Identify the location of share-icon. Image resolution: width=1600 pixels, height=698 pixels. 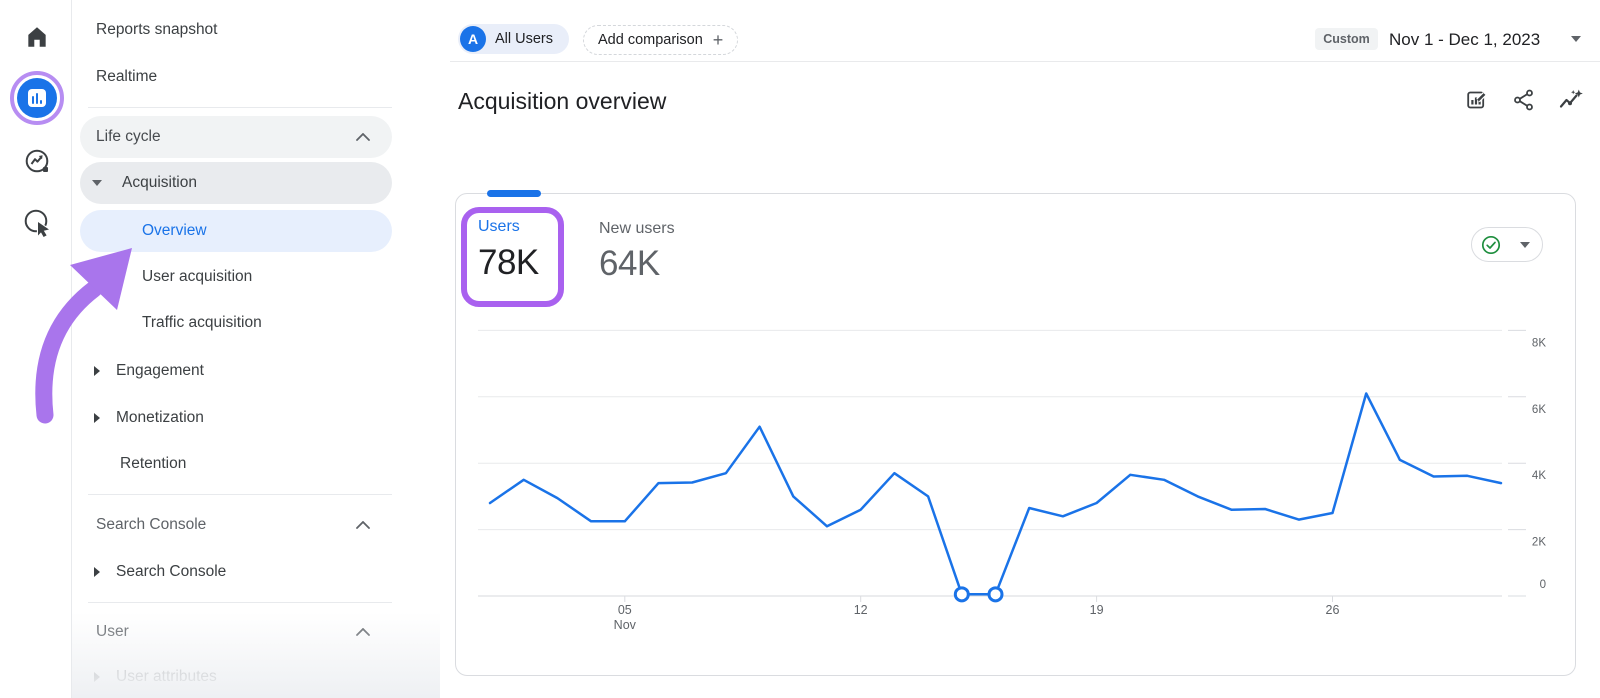
(1524, 100).